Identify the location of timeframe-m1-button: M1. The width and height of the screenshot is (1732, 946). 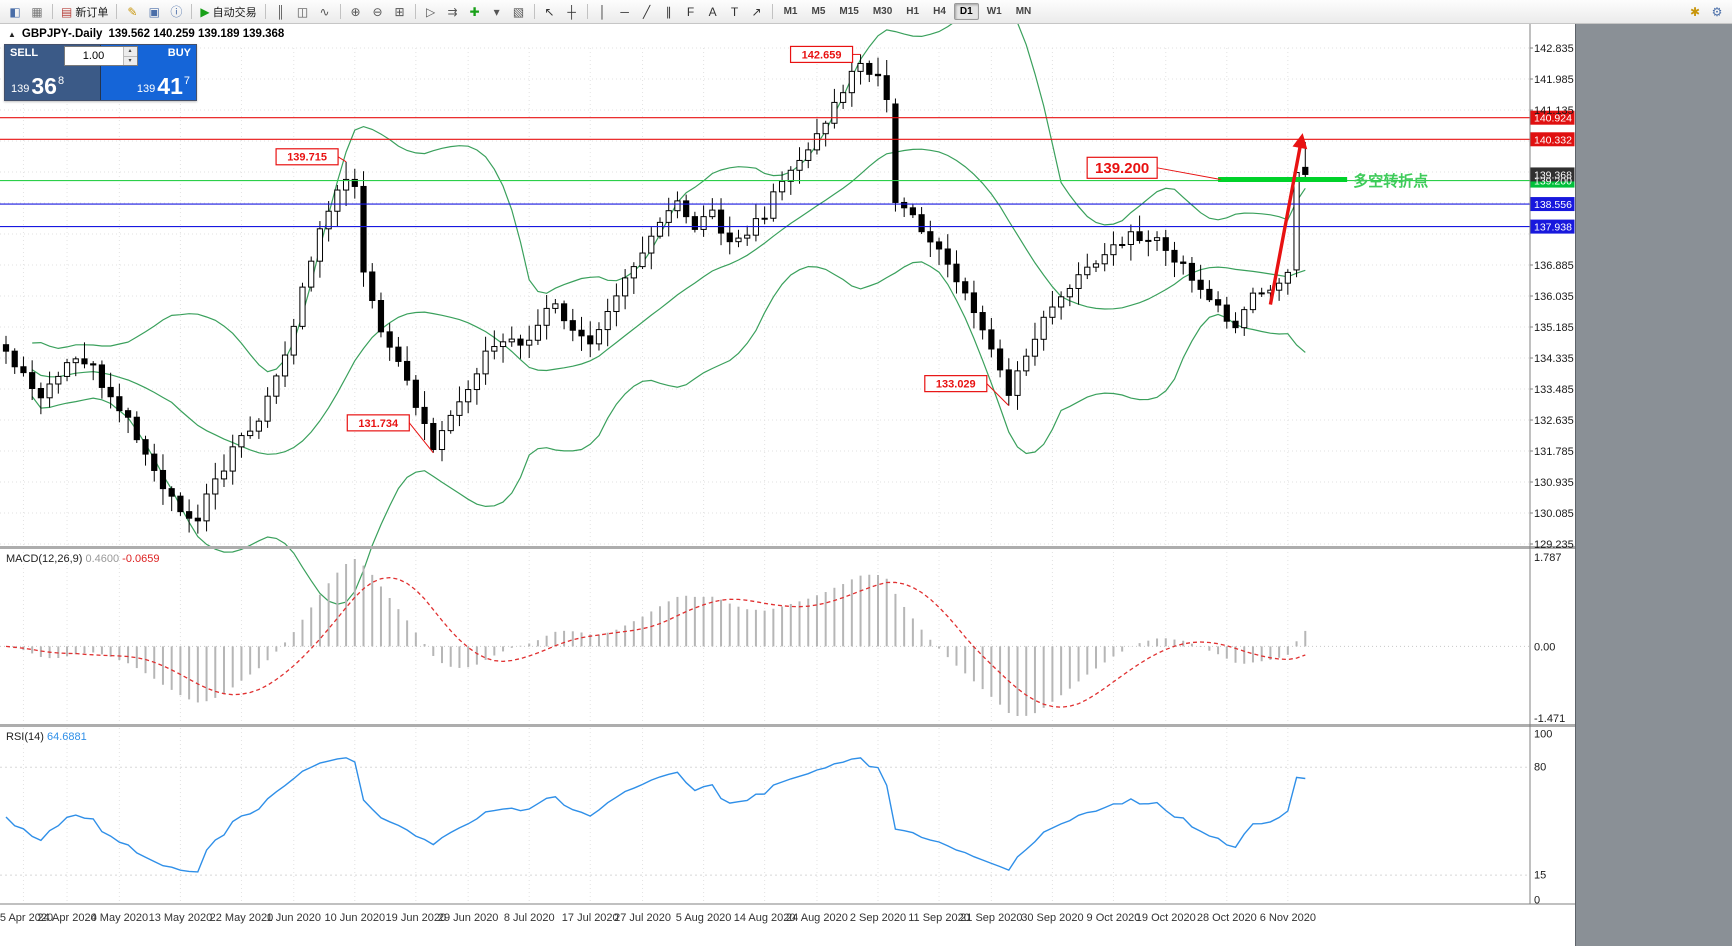
(790, 11).